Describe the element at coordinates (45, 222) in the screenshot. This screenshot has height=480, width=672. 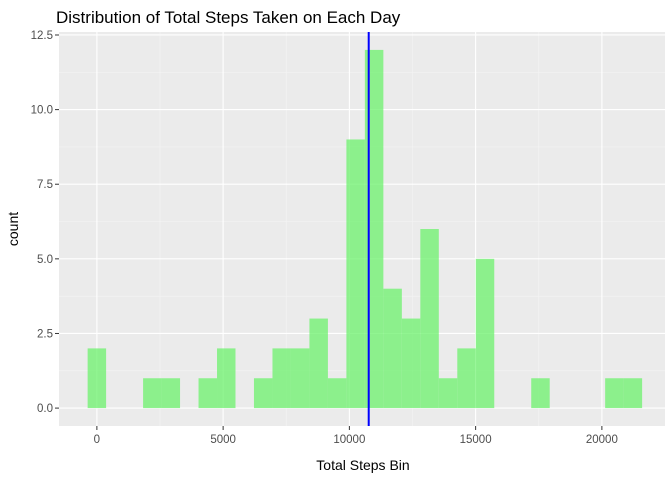
I see `y-axis: 0.0 2.5 5.0 7.5 10.0 12.5` at that location.